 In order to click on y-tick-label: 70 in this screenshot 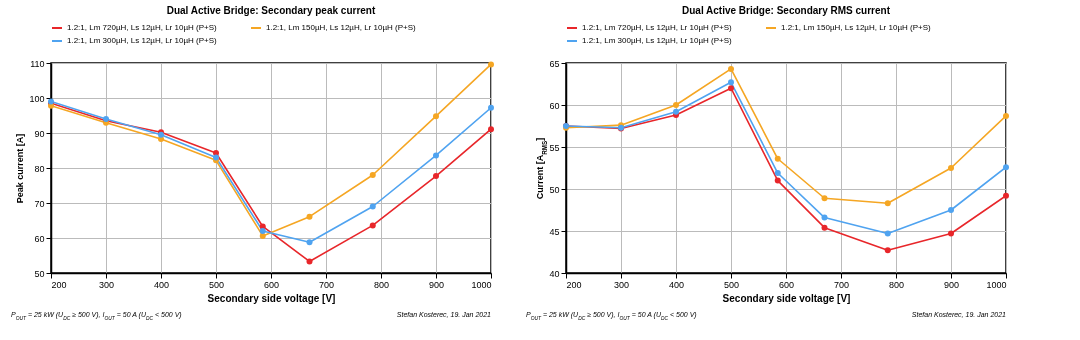, I will do `click(39, 203)`.